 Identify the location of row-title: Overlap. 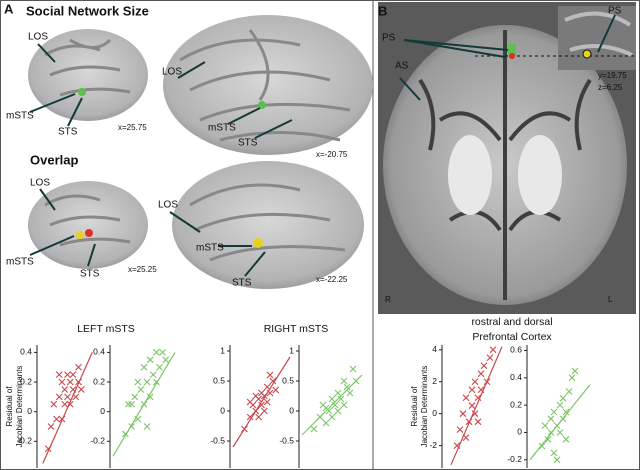
(54, 159).